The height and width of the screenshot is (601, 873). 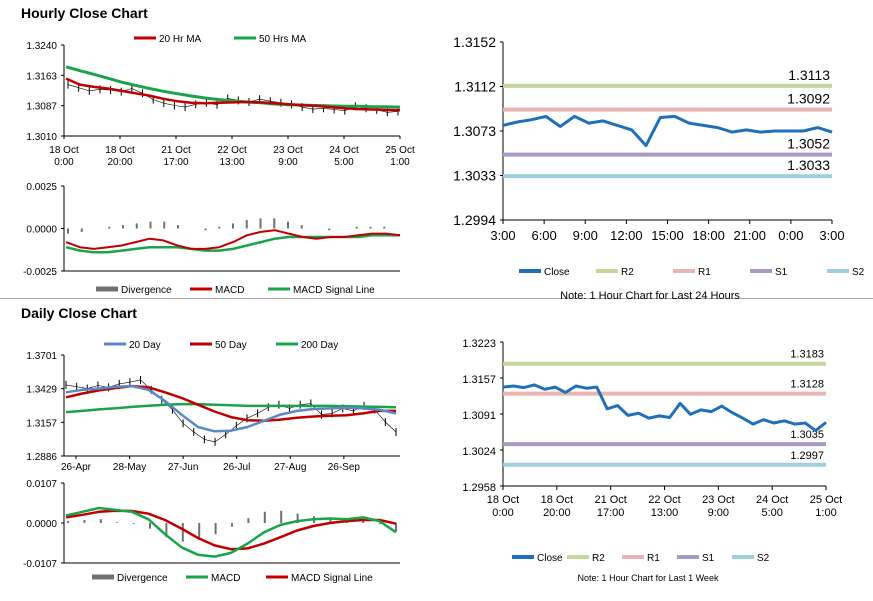 I want to click on daily-ma20-line, so click(x=231, y=408).